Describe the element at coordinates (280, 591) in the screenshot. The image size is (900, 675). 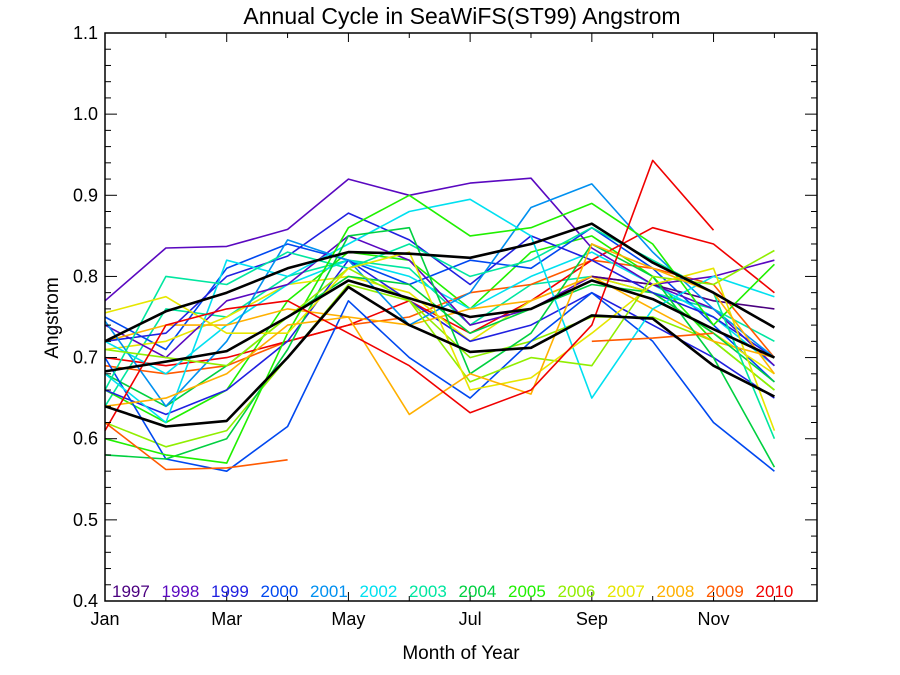
I see `legend-item-2000: 2000` at that location.